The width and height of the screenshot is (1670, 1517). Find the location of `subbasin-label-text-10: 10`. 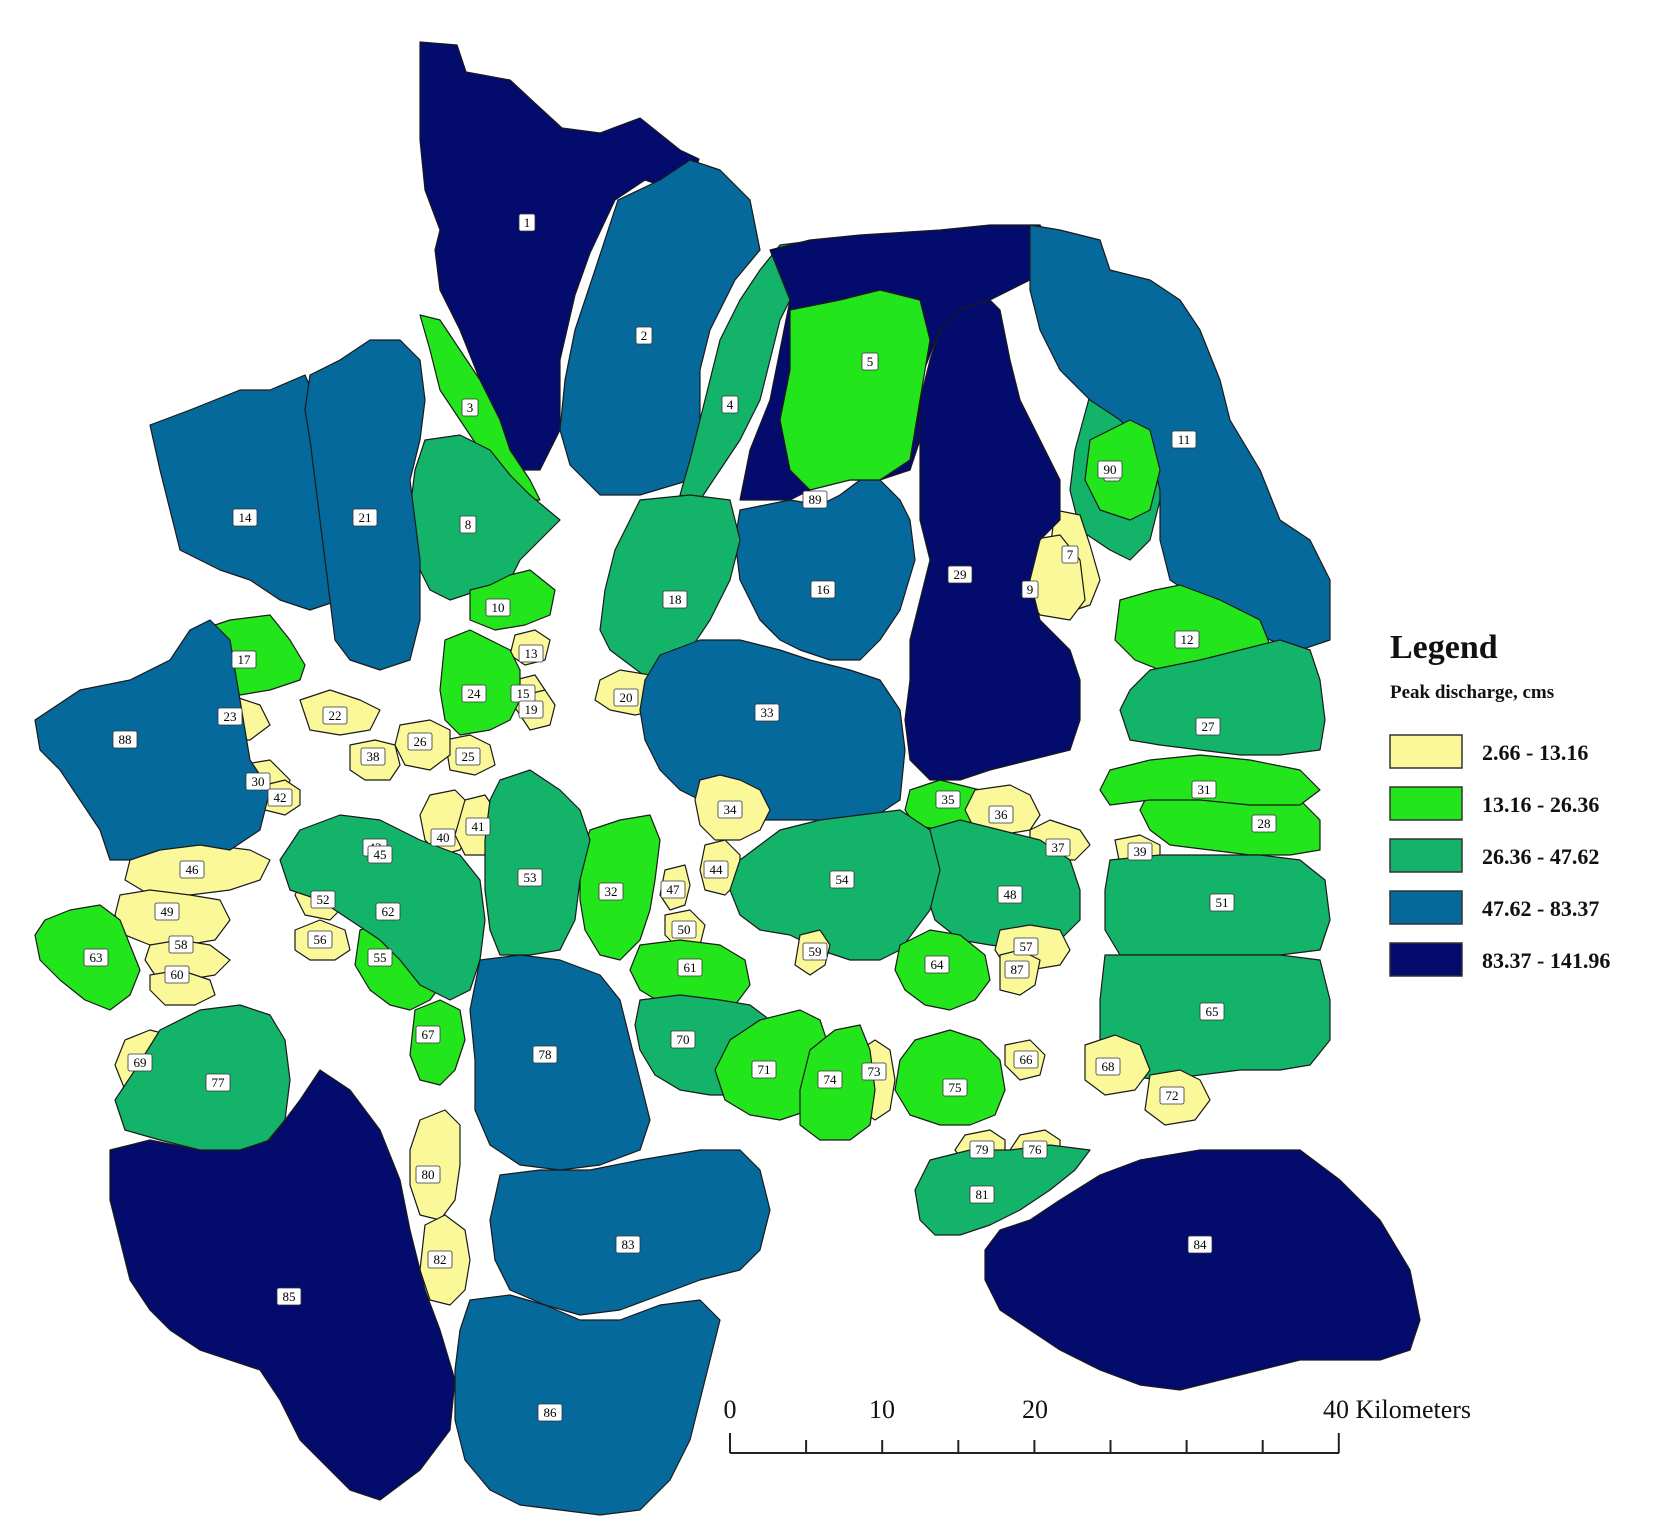

subbasin-label-text-10: 10 is located at coordinates (498, 607).